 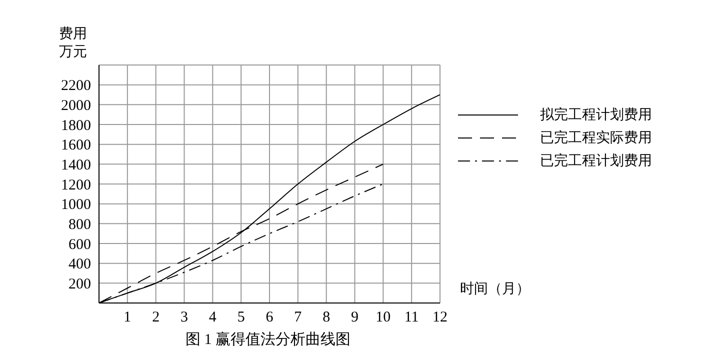 What do you see at coordinates (212, 318) in the screenshot?
I see `x-tick-label: 4` at bounding box center [212, 318].